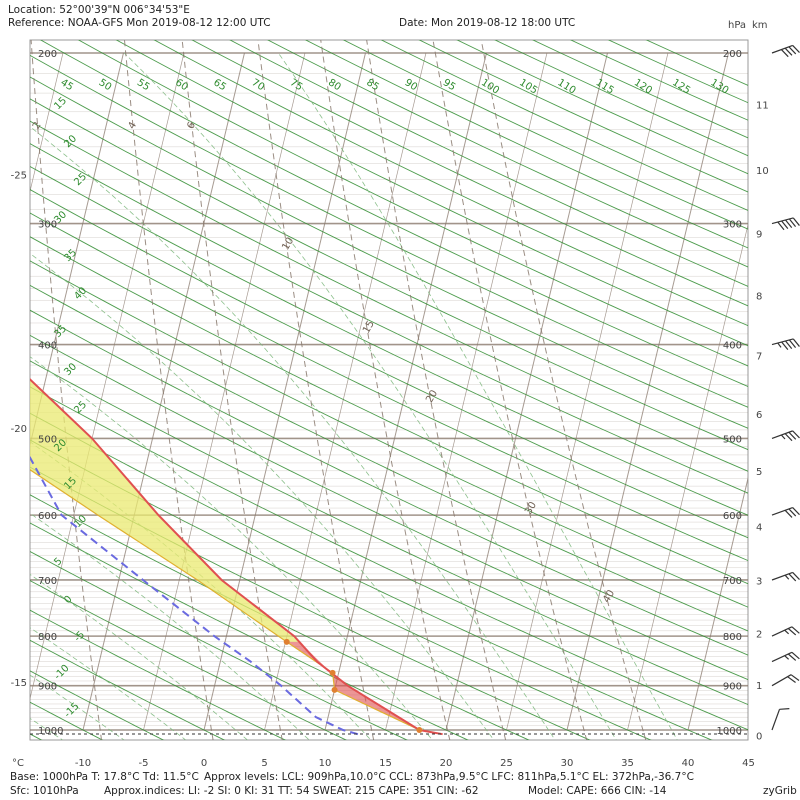  What do you see at coordinates (732, 439) in the screenshot?
I see `pressure-label-right: 500` at bounding box center [732, 439].